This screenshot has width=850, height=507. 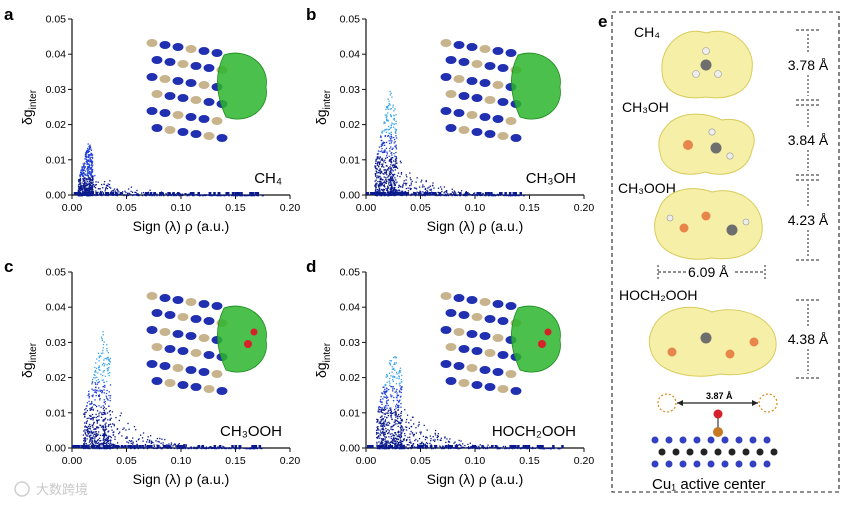 What do you see at coordinates (445, 143) in the screenshot?
I see `scatter-points` at bounding box center [445, 143].